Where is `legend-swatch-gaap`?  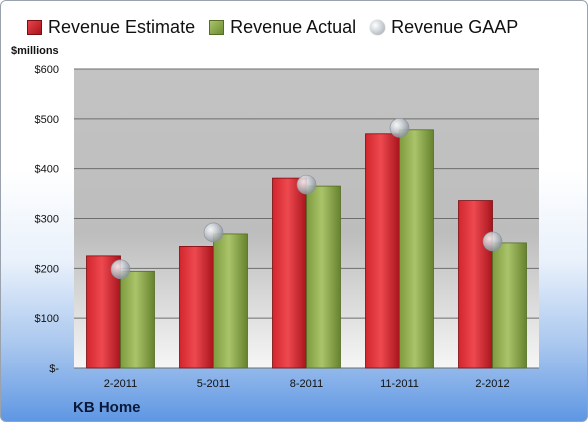 legend-swatch-gaap is located at coordinates (378, 27).